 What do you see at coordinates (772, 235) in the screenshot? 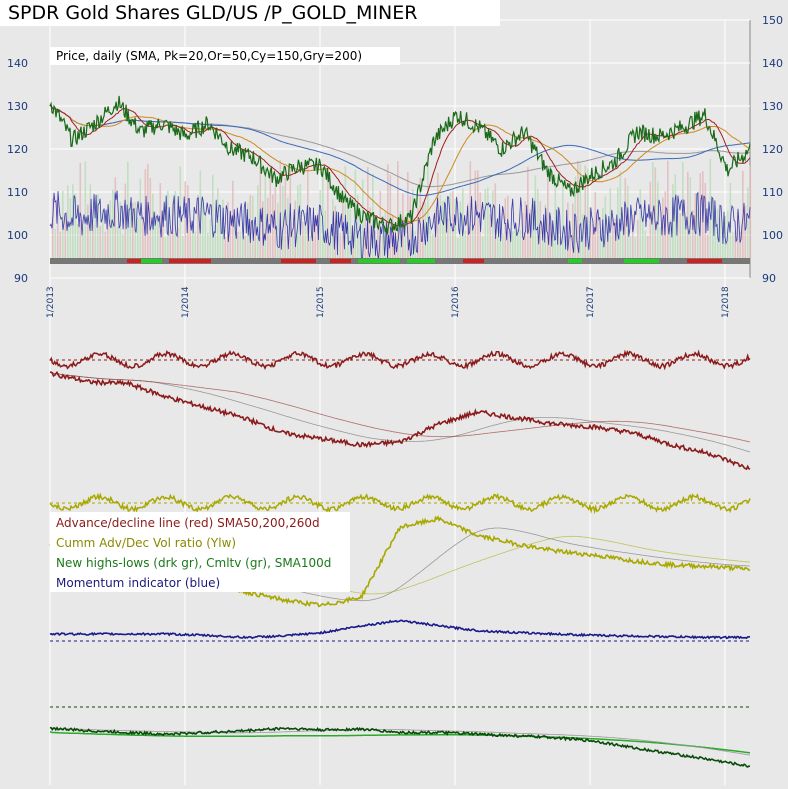
I see `y-tick-label-right: 100` at bounding box center [772, 235].